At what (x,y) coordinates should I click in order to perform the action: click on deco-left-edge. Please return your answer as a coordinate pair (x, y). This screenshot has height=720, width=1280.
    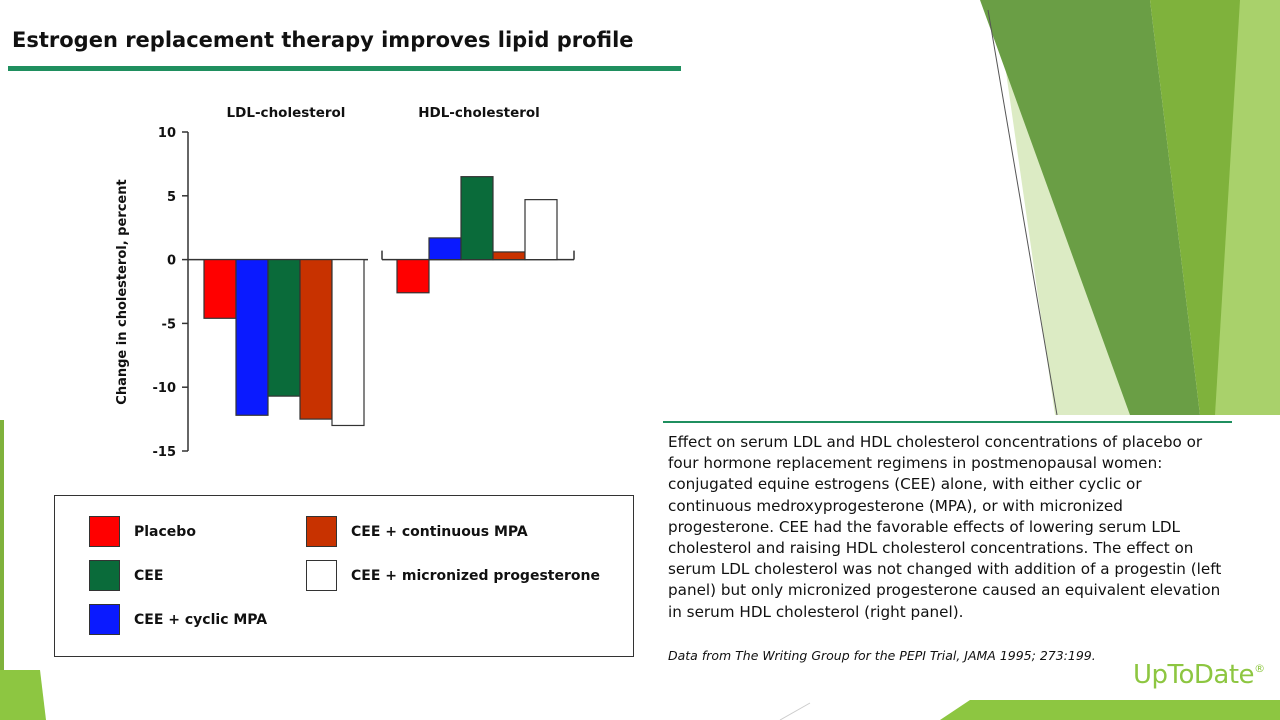
    Looking at the image, I should click on (2, 570).